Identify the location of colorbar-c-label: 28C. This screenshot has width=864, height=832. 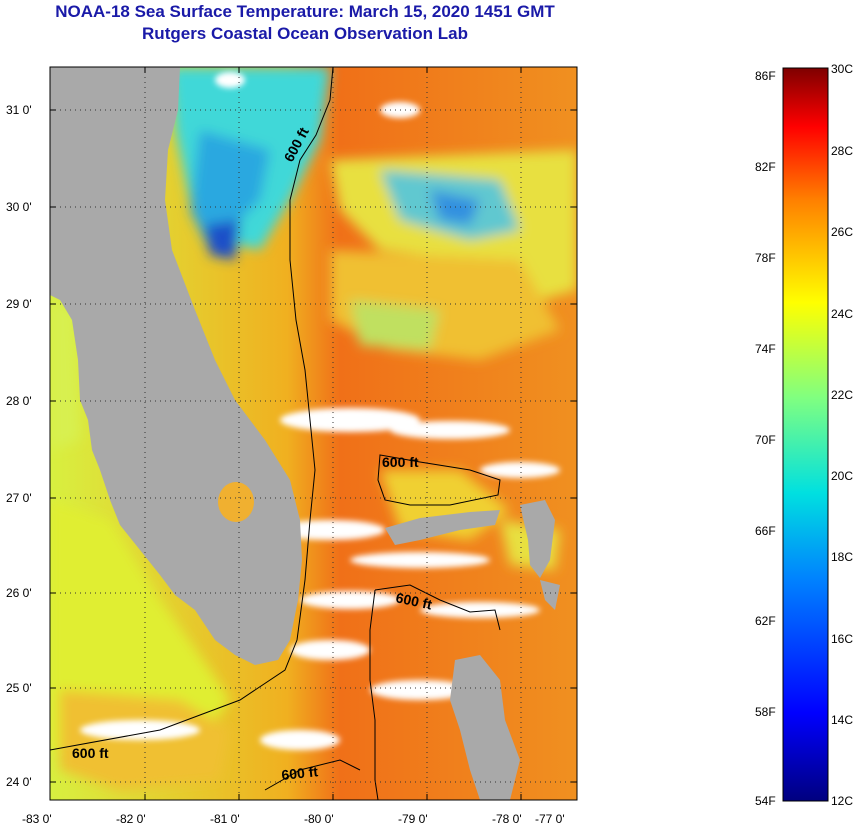
(842, 151).